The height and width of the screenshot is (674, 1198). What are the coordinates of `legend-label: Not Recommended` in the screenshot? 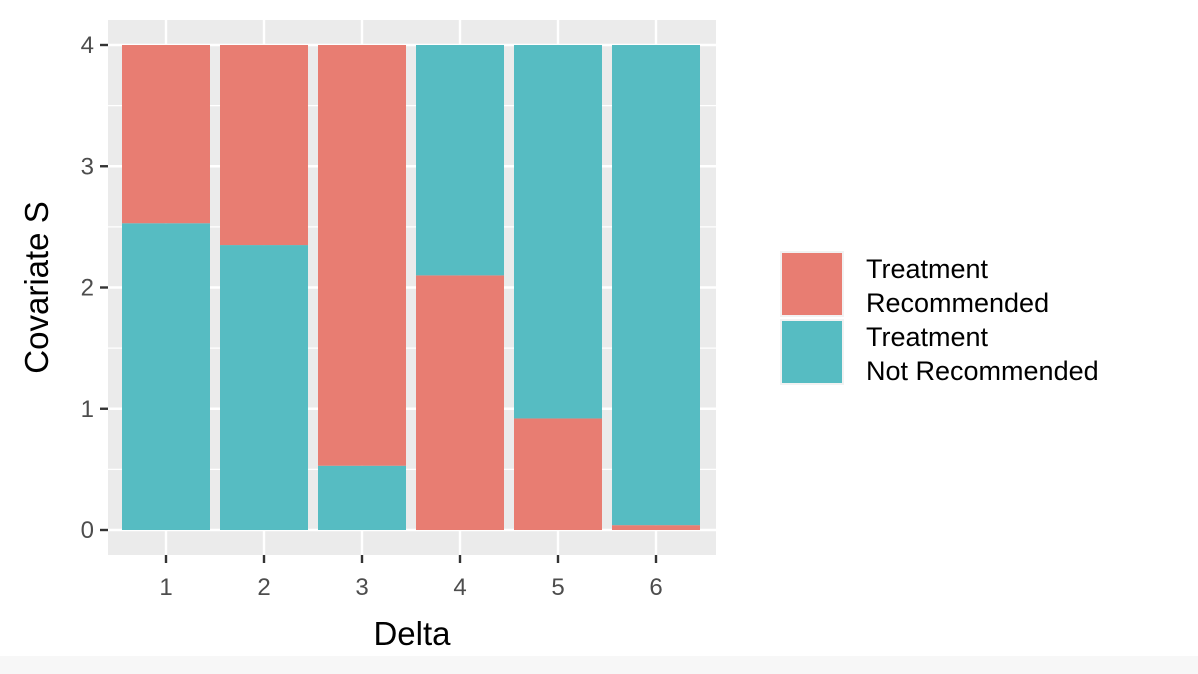 It's located at (982, 371).